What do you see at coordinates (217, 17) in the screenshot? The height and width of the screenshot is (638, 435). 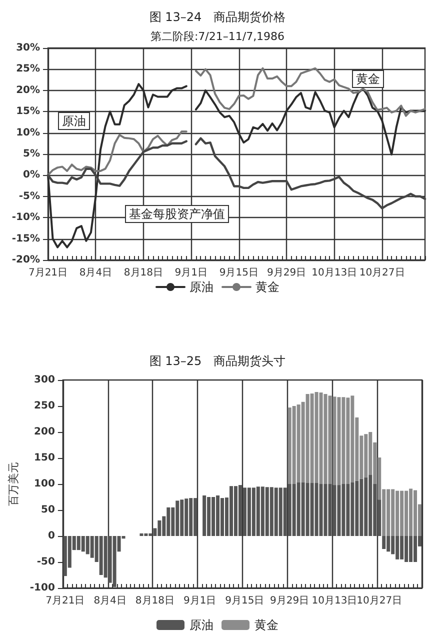 I see `chart-title: 图 13–24 商品期货价格` at bounding box center [217, 17].